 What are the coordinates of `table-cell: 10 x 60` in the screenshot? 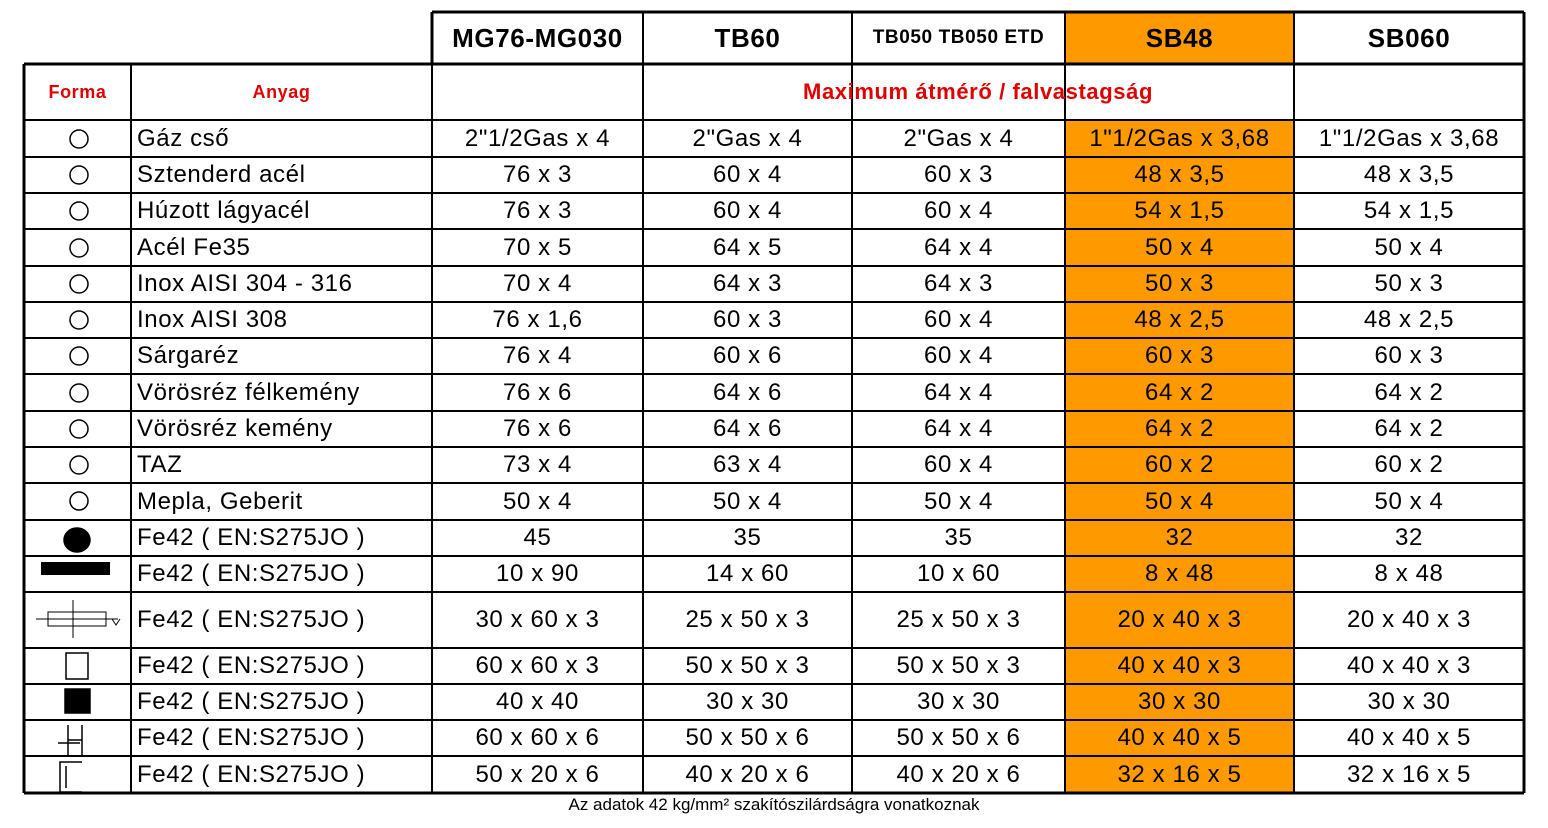 It's located at (958, 573).